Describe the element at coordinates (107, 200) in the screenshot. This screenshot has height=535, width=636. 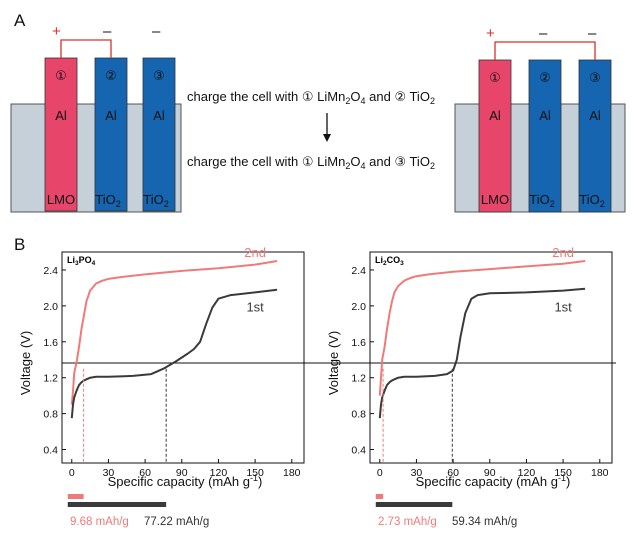
I see `tio2-label-2-left: TiO2` at that location.